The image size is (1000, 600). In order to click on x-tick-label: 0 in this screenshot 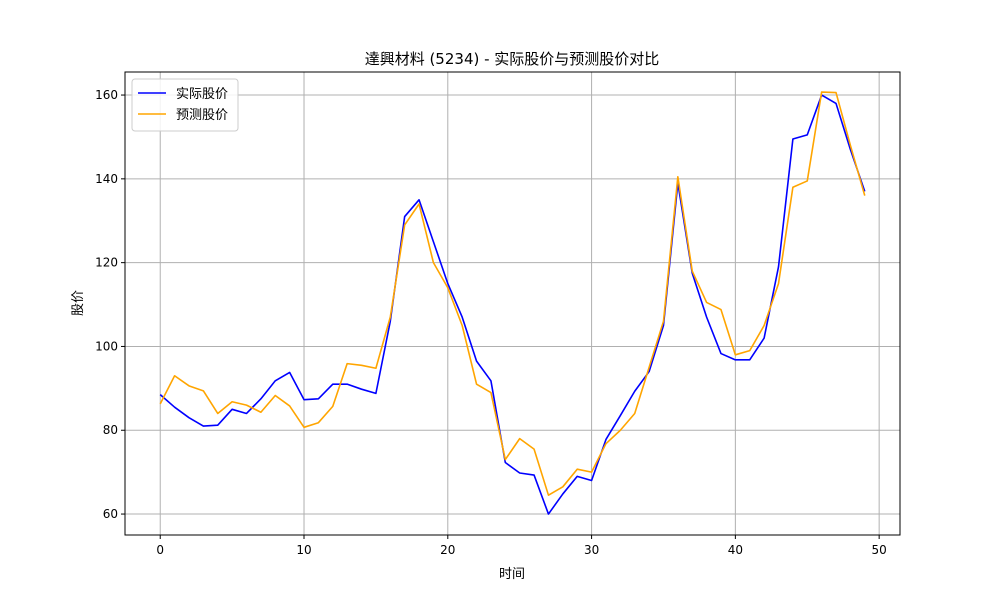, I will do `click(160, 550)`.